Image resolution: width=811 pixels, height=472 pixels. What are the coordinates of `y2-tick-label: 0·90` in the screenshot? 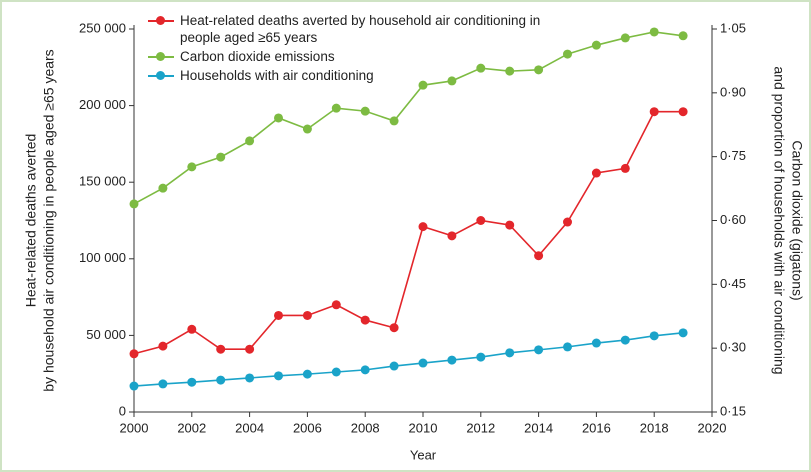 It's located at (733, 91).